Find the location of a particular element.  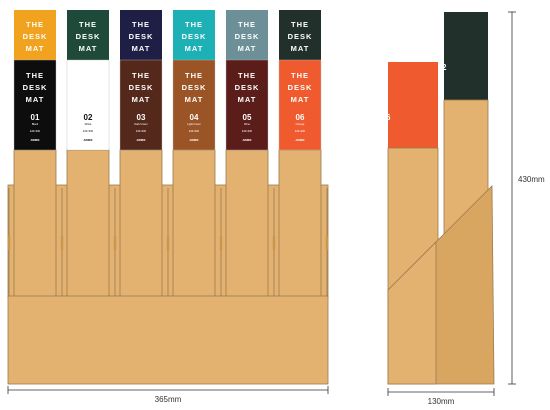

height-dimension-label: 430mm is located at coordinates (531, 179).